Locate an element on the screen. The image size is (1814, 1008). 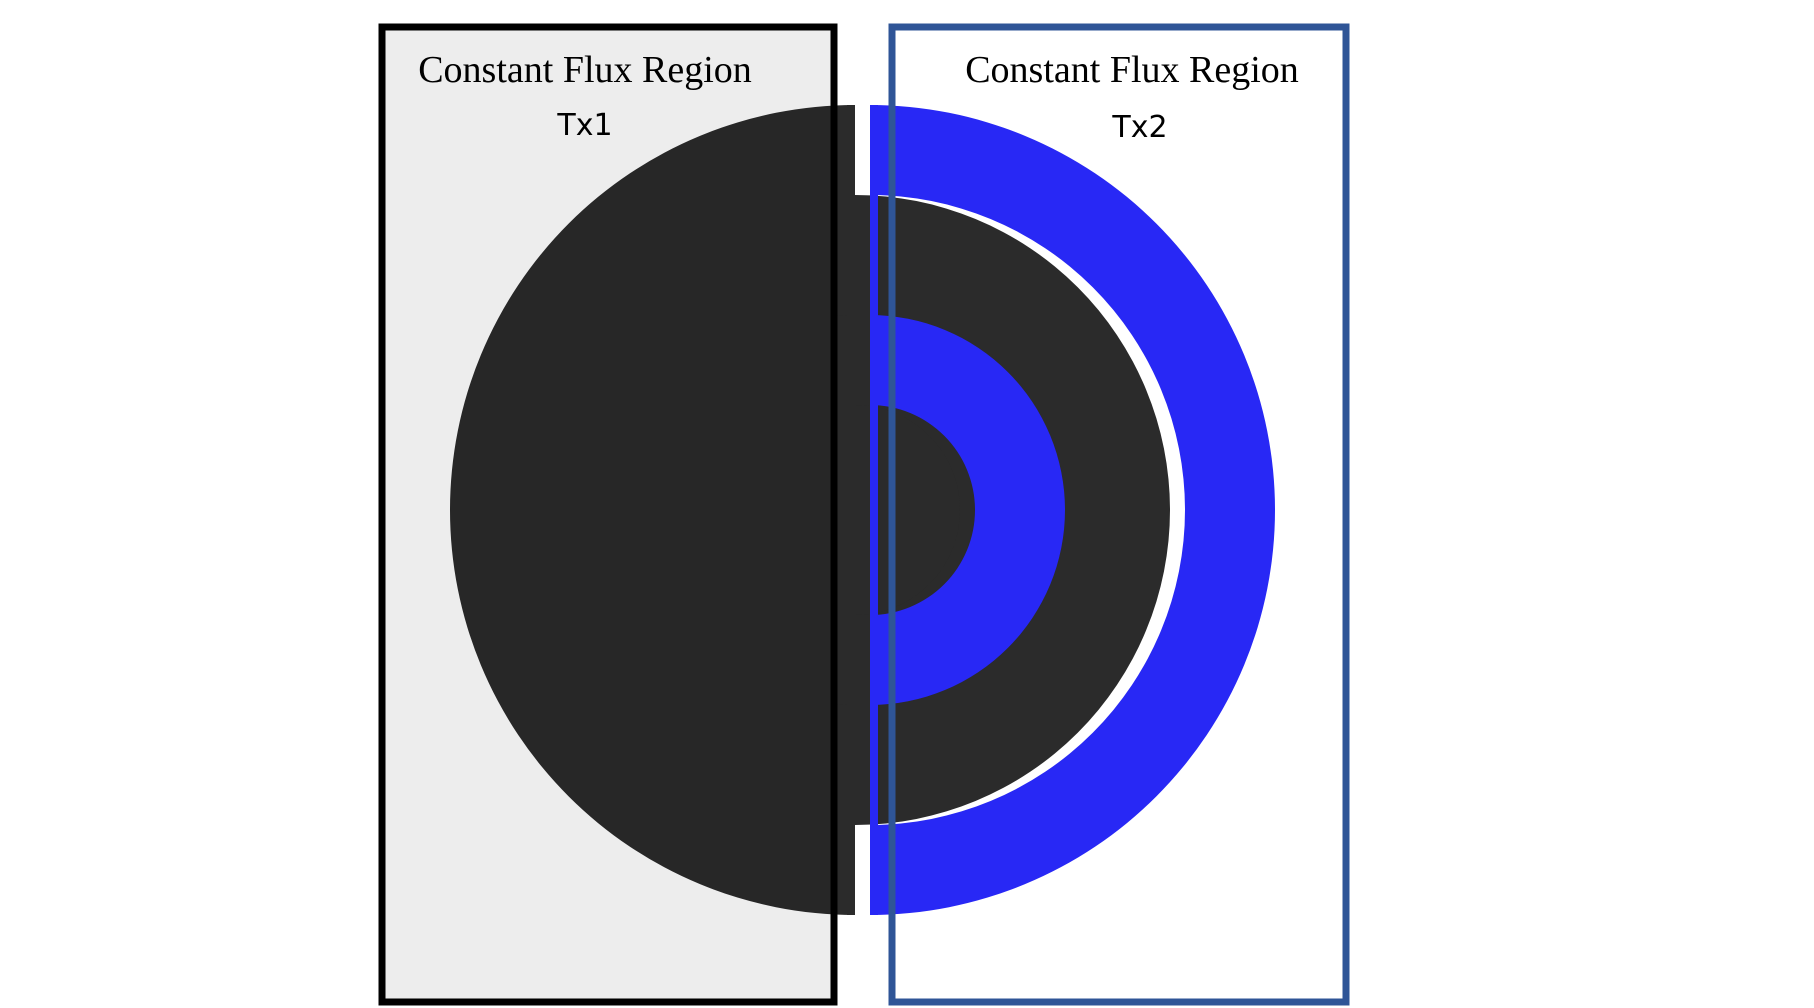
tx2-coil-label: Tx2 is located at coordinates (1139, 127).